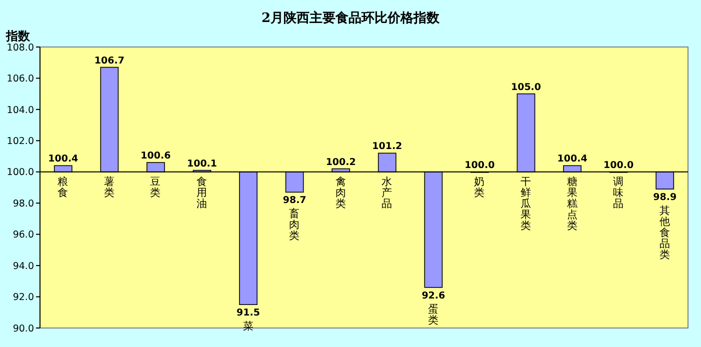  What do you see at coordinates (109, 186) in the screenshot?
I see `x-tick-label: 薯类` at bounding box center [109, 186].